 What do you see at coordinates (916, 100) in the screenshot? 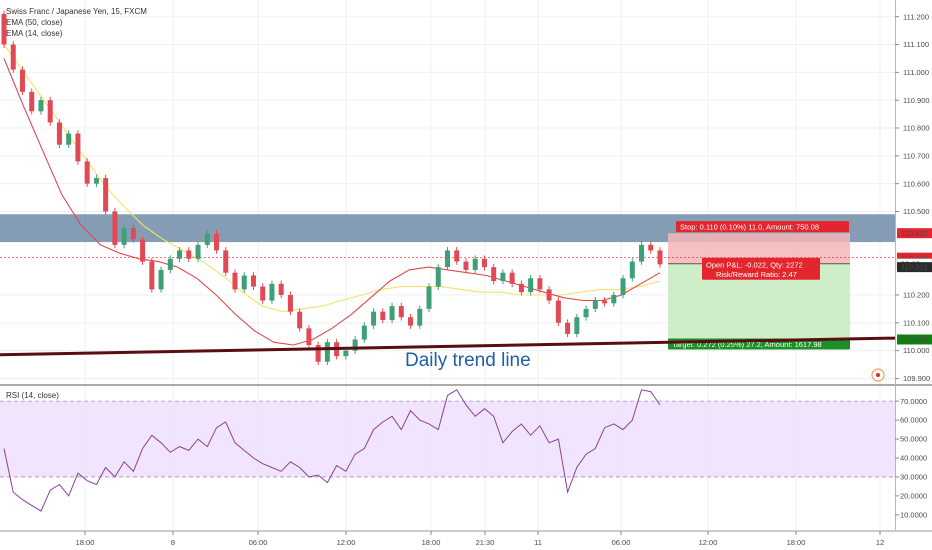
I see `price-tick-3: 110.900` at bounding box center [916, 100].